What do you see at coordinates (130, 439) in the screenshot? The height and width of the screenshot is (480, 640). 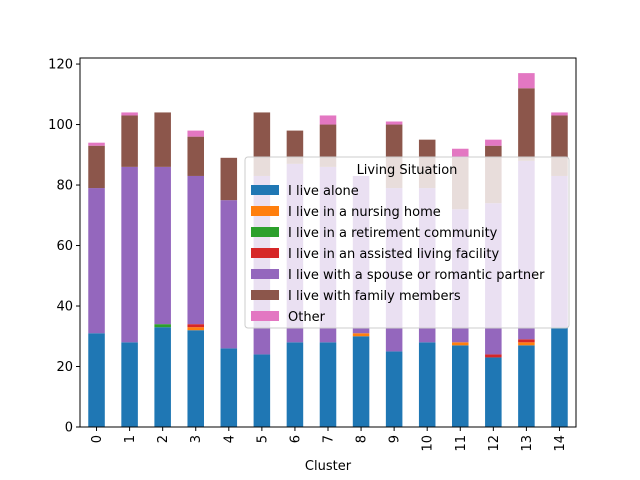 I see `x-tick-label: 1` at bounding box center [130, 439].